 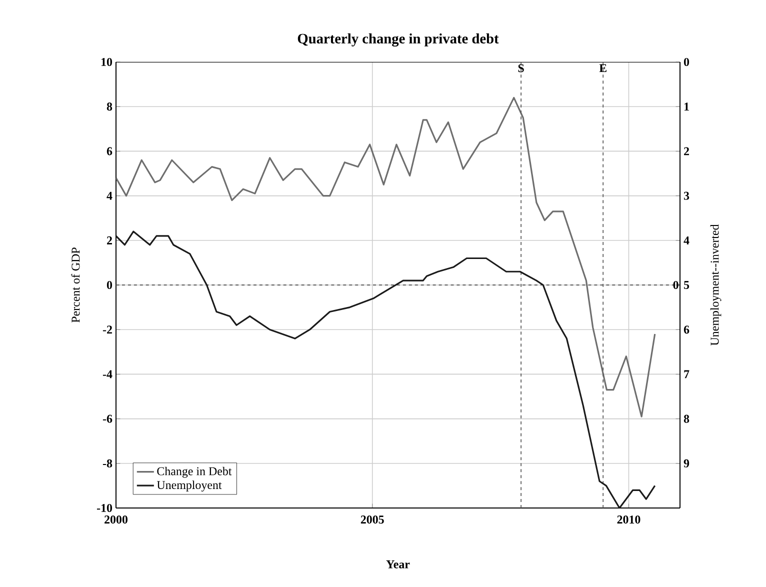 I want to click on y2-tick-label: 1, so click(x=686, y=106).